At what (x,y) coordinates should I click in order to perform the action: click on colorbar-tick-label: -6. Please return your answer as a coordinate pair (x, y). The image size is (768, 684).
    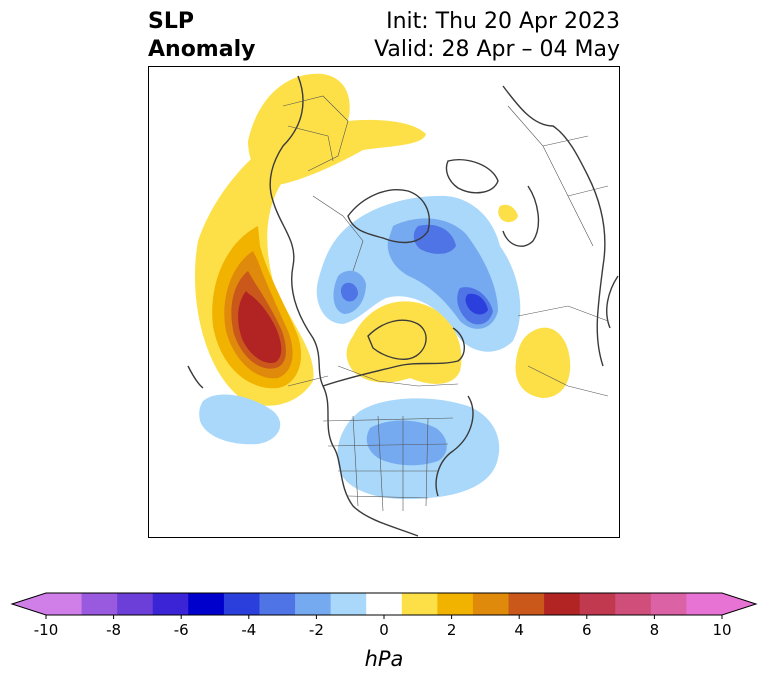
    Looking at the image, I should click on (181, 630).